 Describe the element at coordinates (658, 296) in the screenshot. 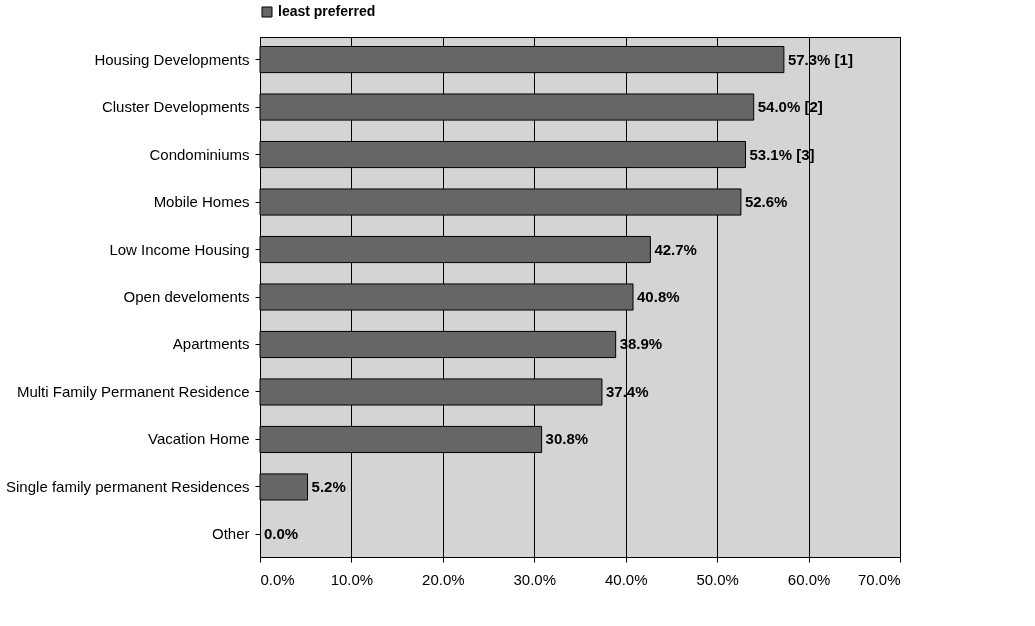

I see `data-label: 40.8%` at that location.